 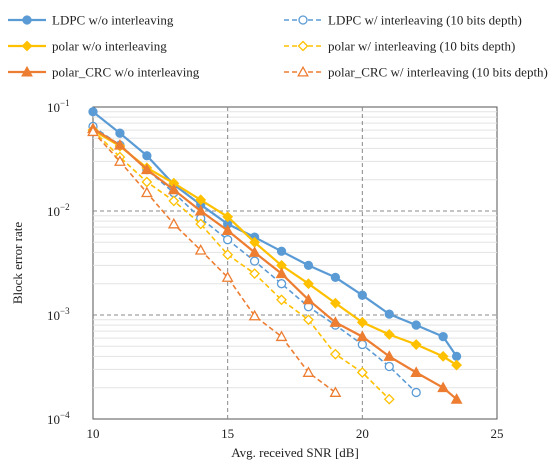 I want to click on legend-label: polar w/o interleaving, so click(x=109, y=46).